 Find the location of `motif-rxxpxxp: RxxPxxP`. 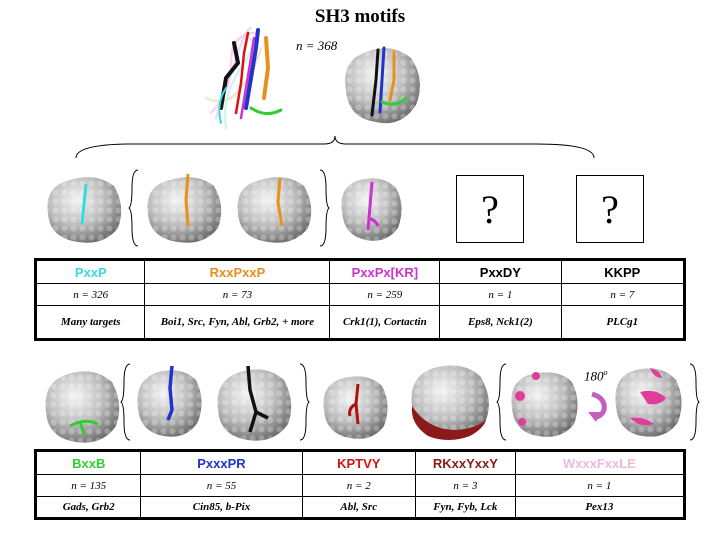

motif-rxxpxxp: RxxPxxP is located at coordinates (237, 271).